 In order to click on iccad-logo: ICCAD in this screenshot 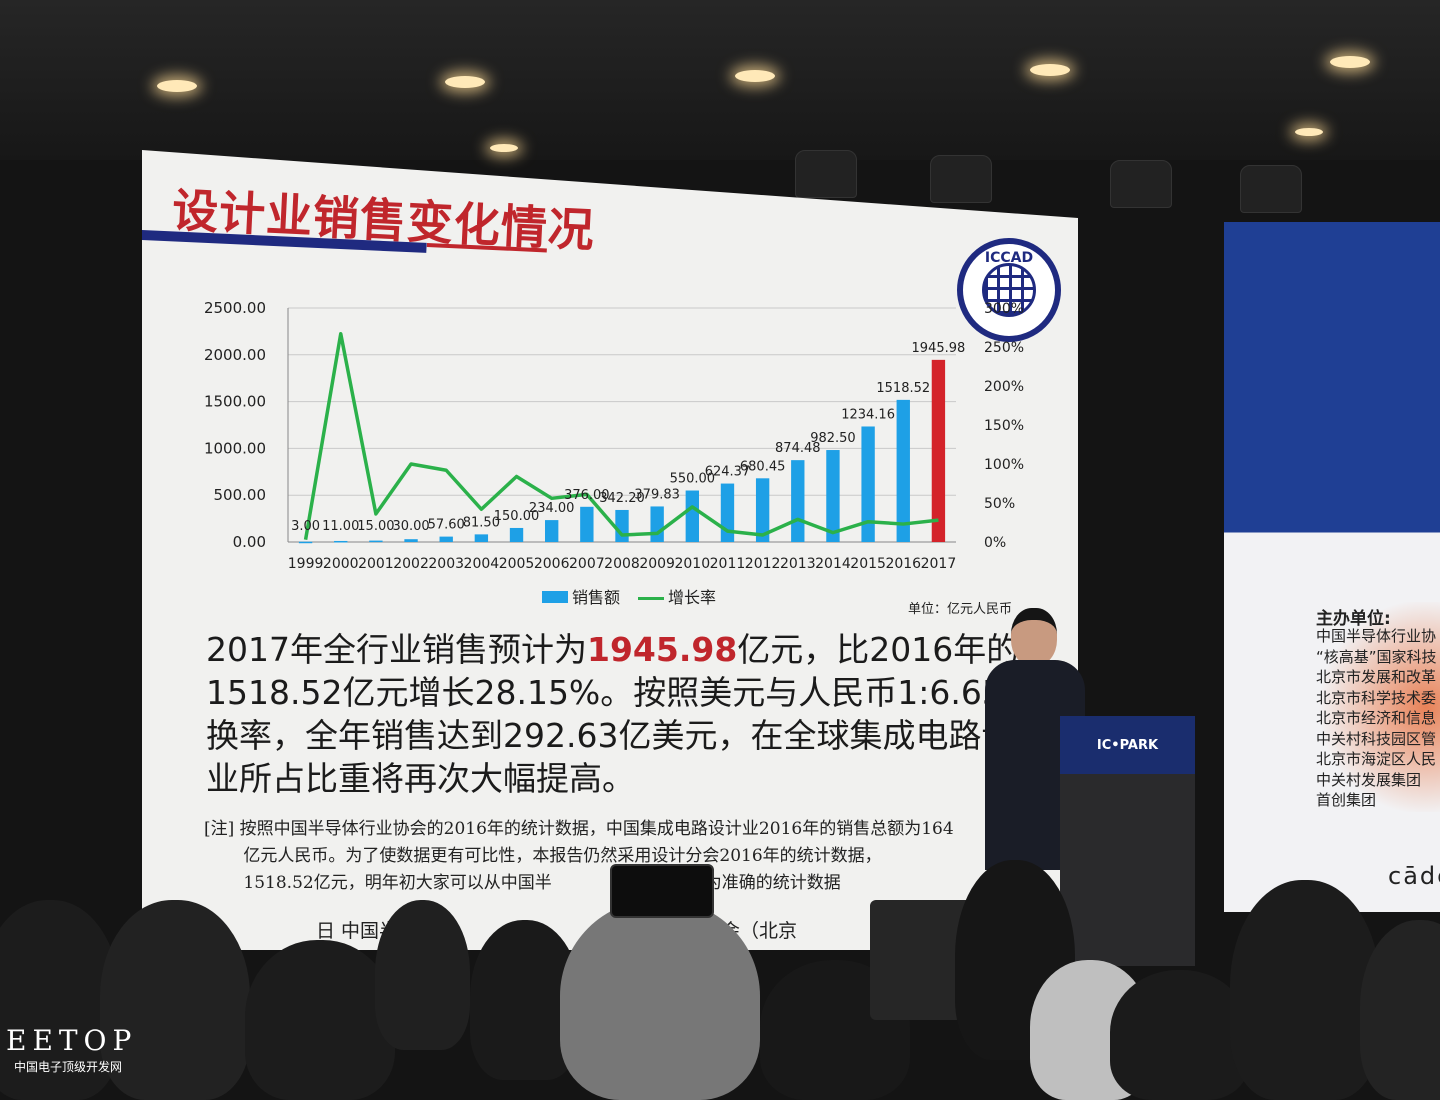, I will do `click(1009, 290)`.